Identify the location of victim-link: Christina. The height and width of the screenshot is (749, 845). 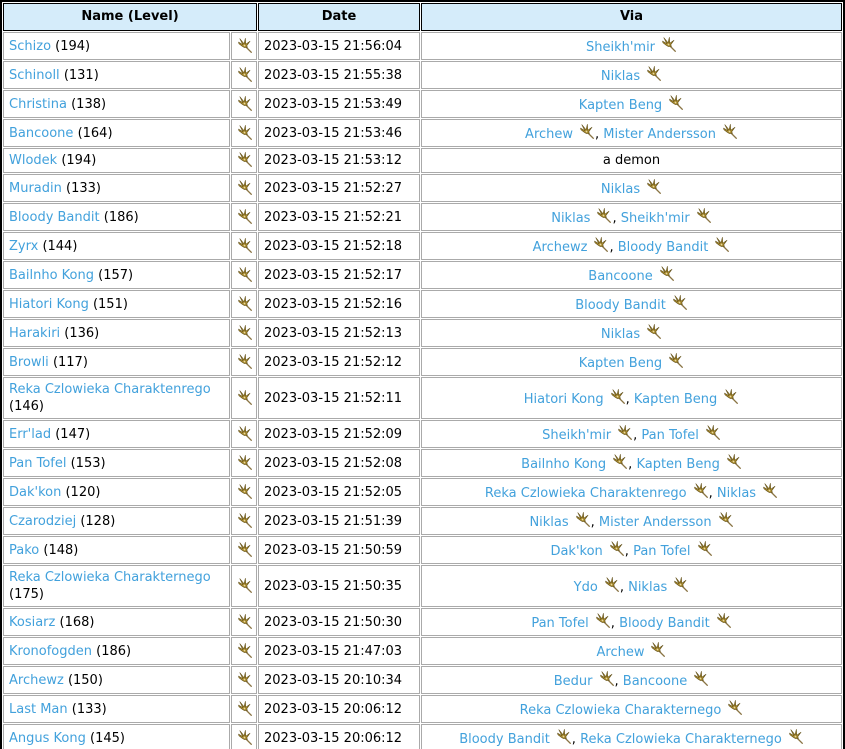
(38, 104).